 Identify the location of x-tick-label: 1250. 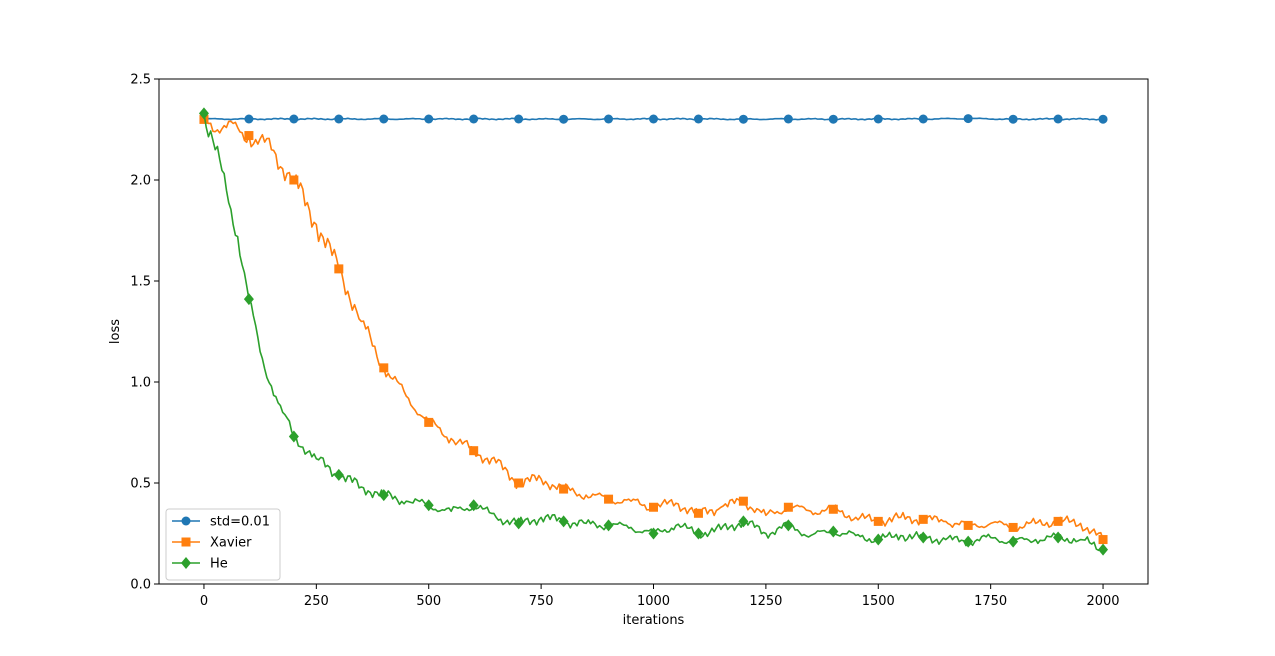
(765, 601).